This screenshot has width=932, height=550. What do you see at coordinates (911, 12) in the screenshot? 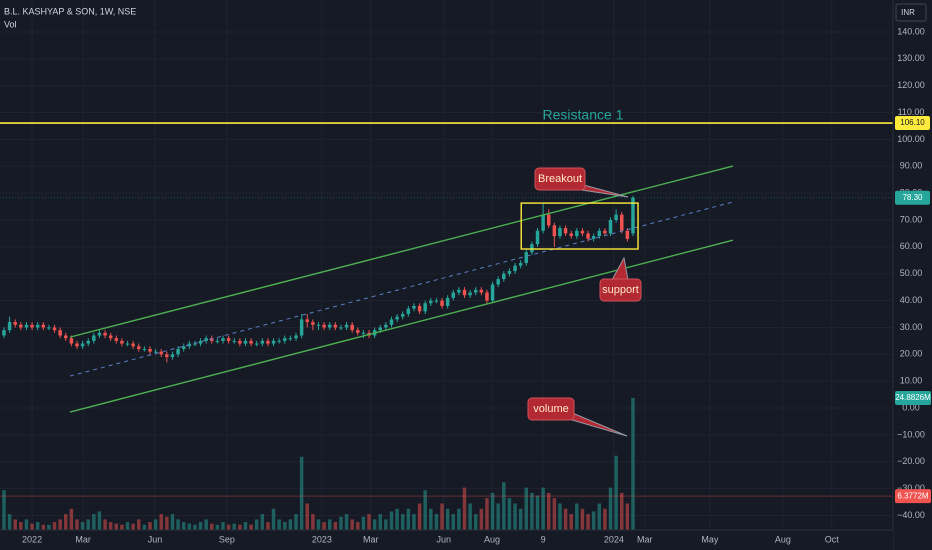
I see `currency-button` at bounding box center [911, 12].